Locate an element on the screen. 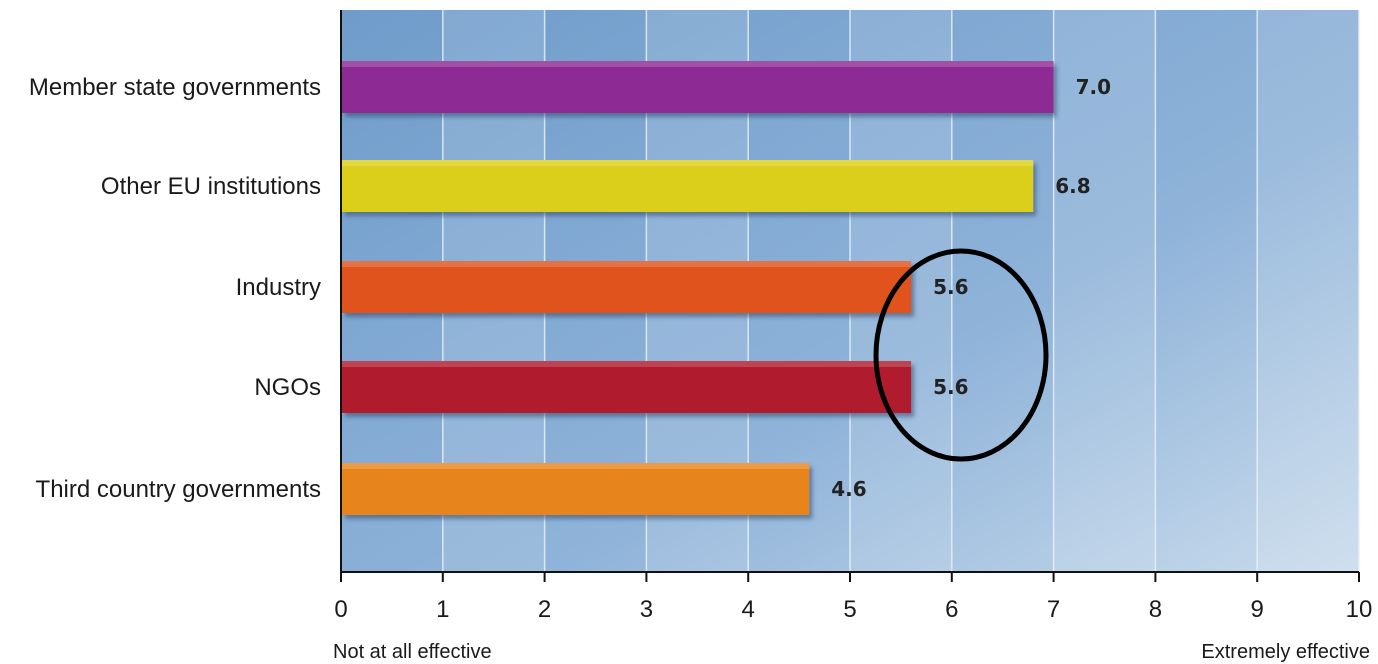  x-tick-label: 8 is located at coordinates (1155, 609).